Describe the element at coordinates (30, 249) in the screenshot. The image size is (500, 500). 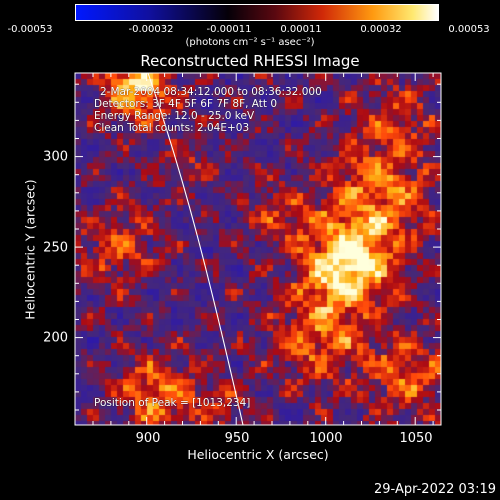
I see `y-axis-label: Heliocentric Y (arcsec)` at that location.